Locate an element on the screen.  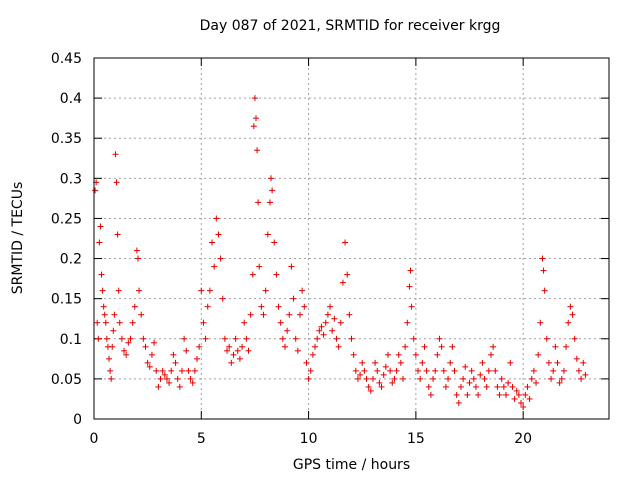
x-tick-label: 0 is located at coordinates (94, 439).